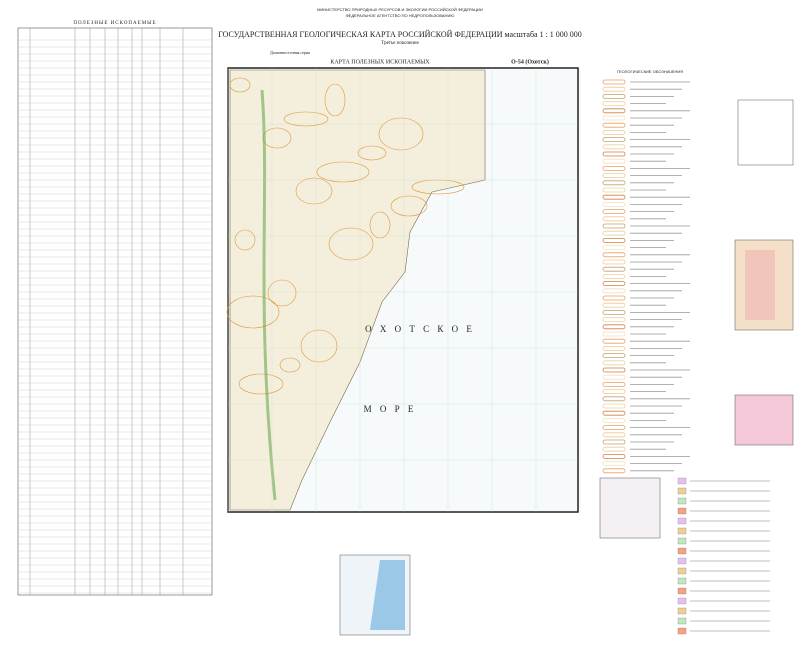 This screenshot has width=800, height=656. What do you see at coordinates (380, 62) in the screenshot?
I see `map-title: КАРТА ПОЛЕЗНЫХ ИСКОПАЕМЫХ` at bounding box center [380, 62].